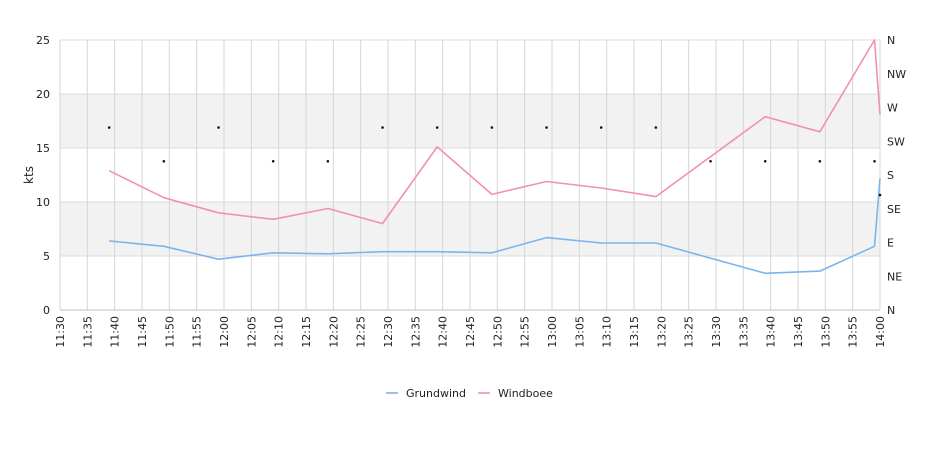  I want to click on x-tick-label: 12:00, so click(224, 332).